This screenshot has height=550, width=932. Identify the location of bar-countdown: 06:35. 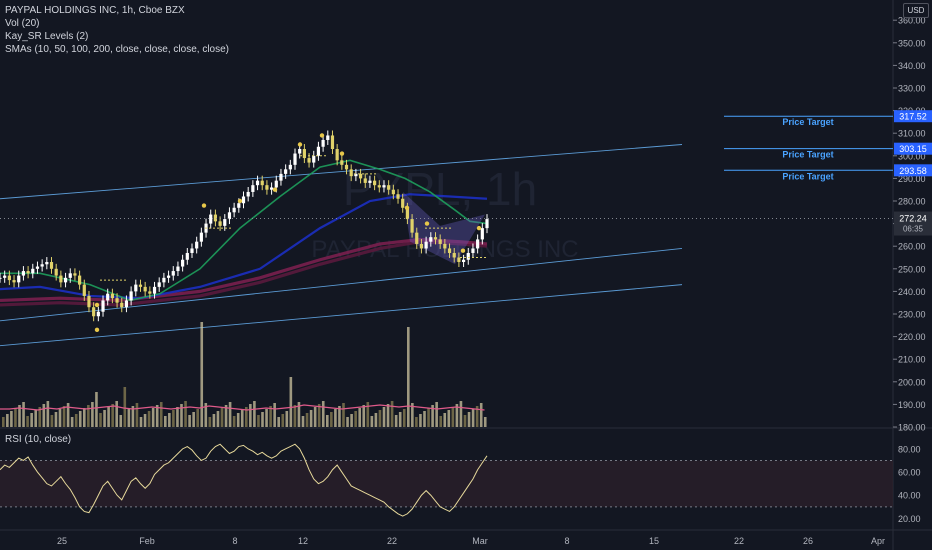
(913, 229).